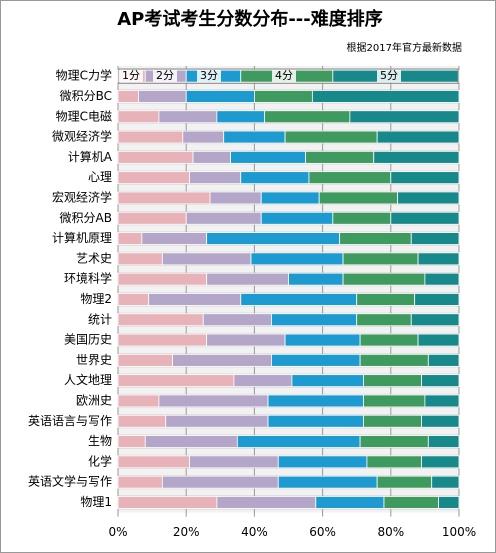  I want to click on x-tick-label: 20%, so click(186, 532).